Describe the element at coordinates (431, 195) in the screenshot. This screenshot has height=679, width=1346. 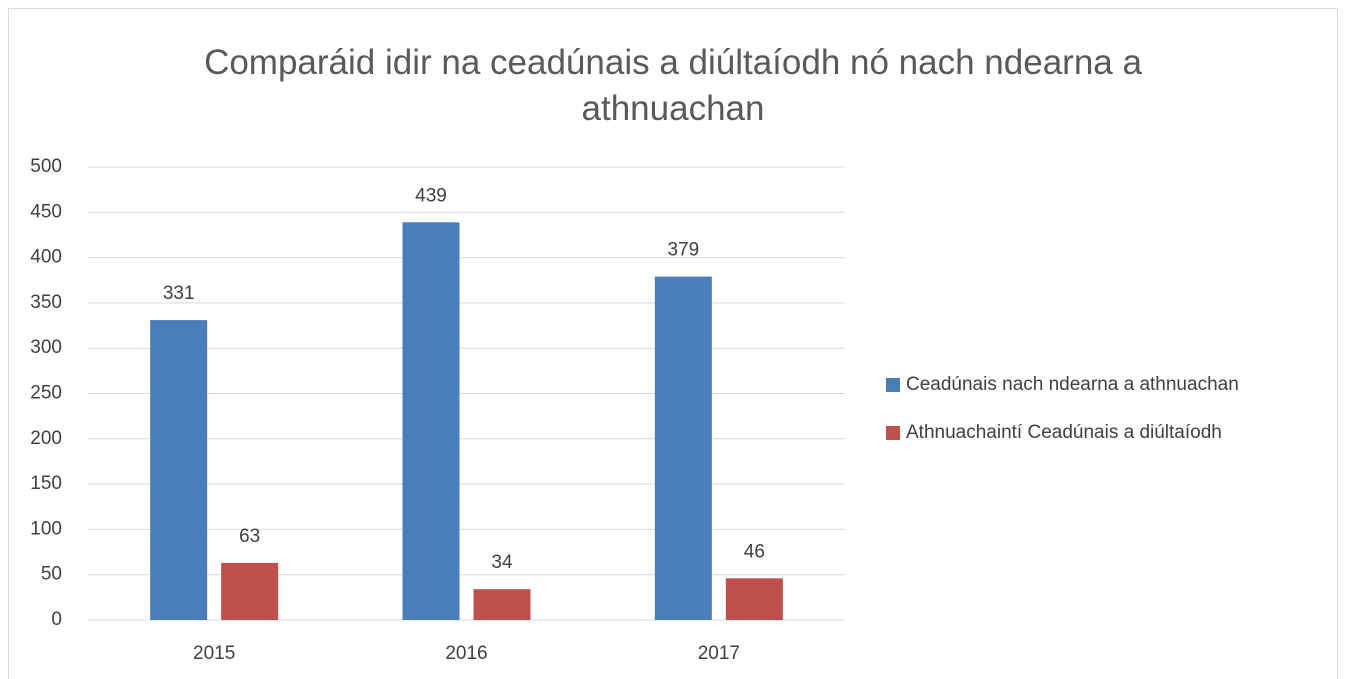
I see `data-label: 439` at that location.